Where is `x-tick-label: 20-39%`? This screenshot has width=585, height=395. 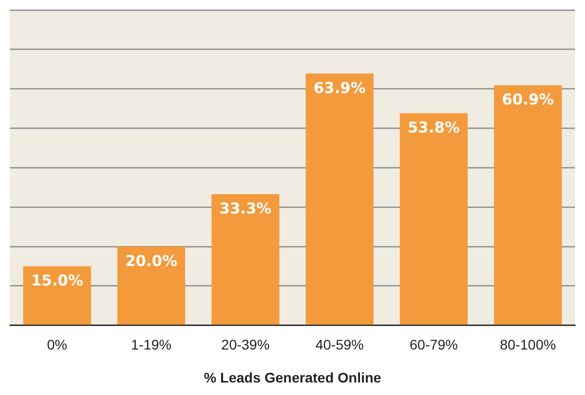
x-tick-label: 20-39% is located at coordinates (245, 344).